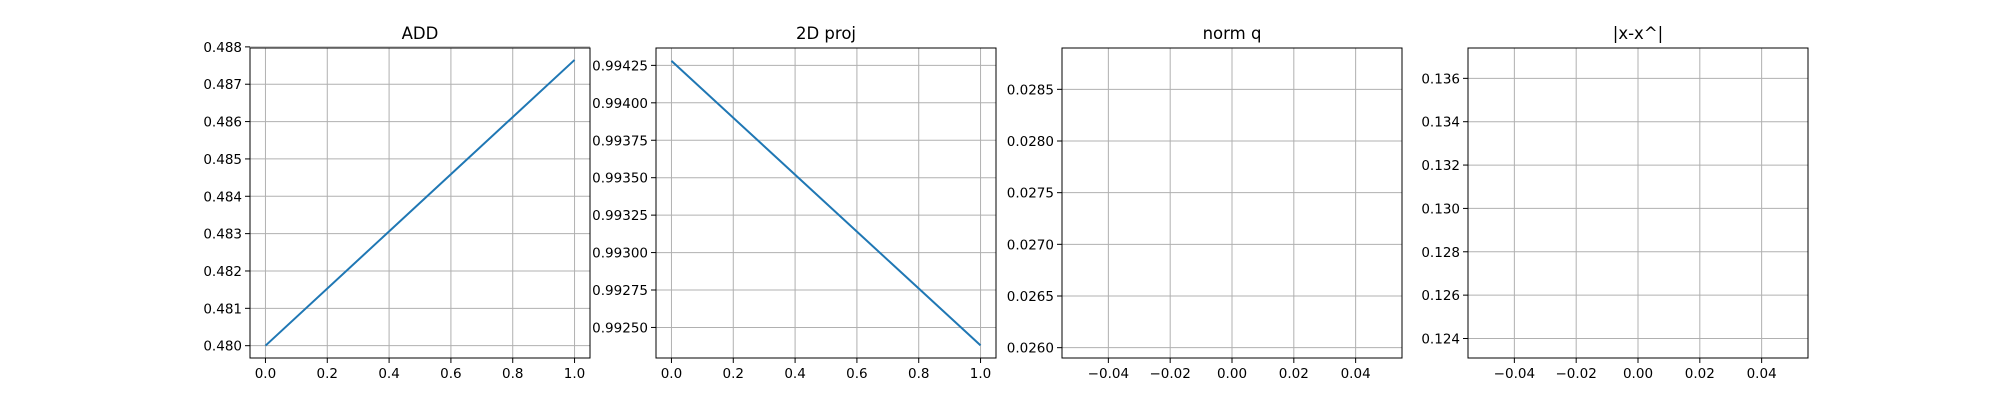 The height and width of the screenshot is (400, 2000). I want to click on y-tick-label: 0.0260, so click(1030, 349).